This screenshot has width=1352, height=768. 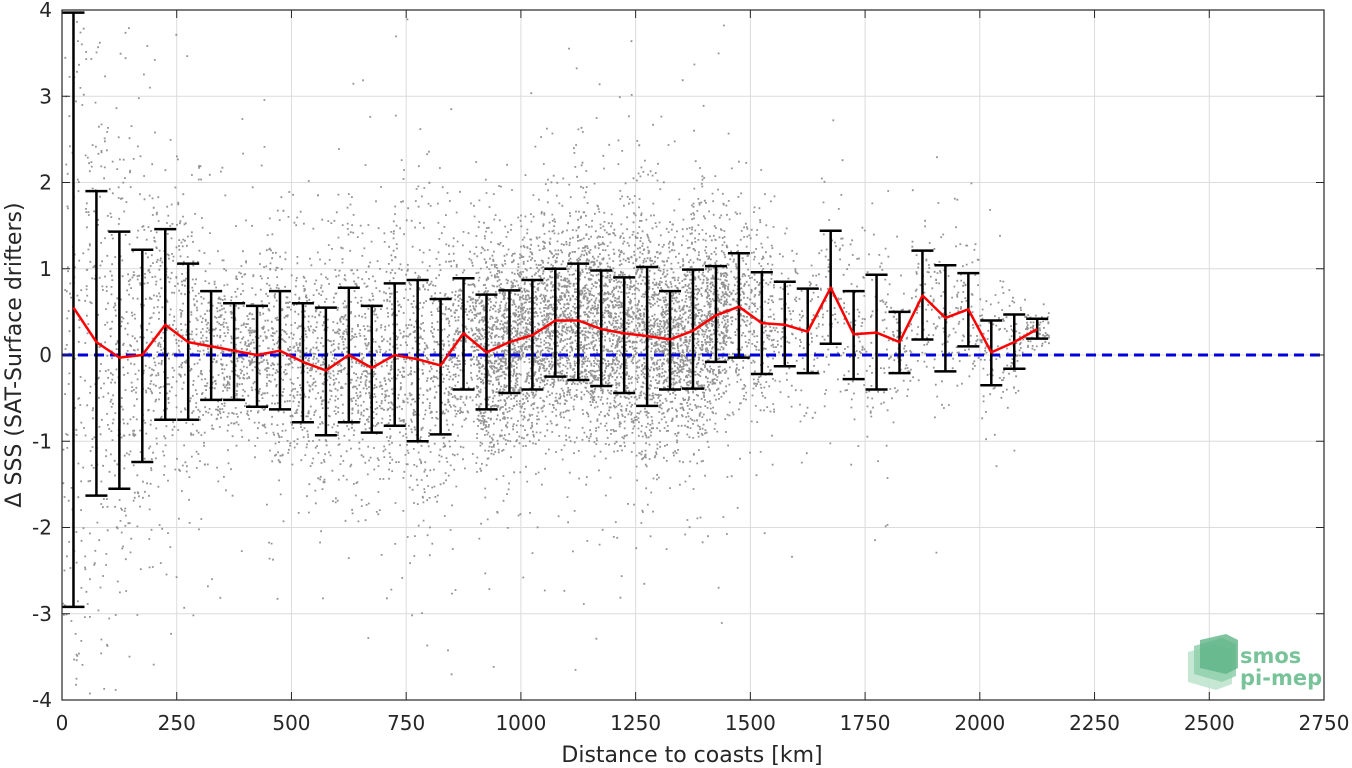 What do you see at coordinates (42, 614) in the screenshot?
I see `y-tick-label: -3` at bounding box center [42, 614].